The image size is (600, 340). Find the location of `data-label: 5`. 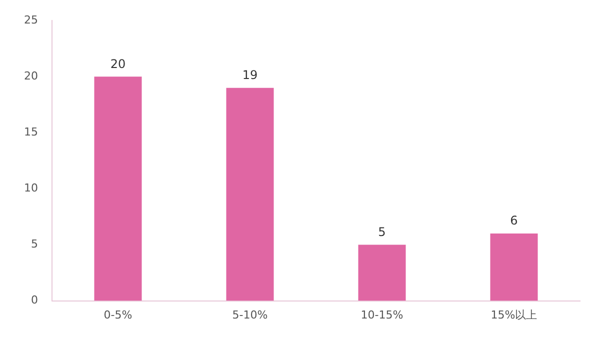

data-label: 5 is located at coordinates (382, 231).